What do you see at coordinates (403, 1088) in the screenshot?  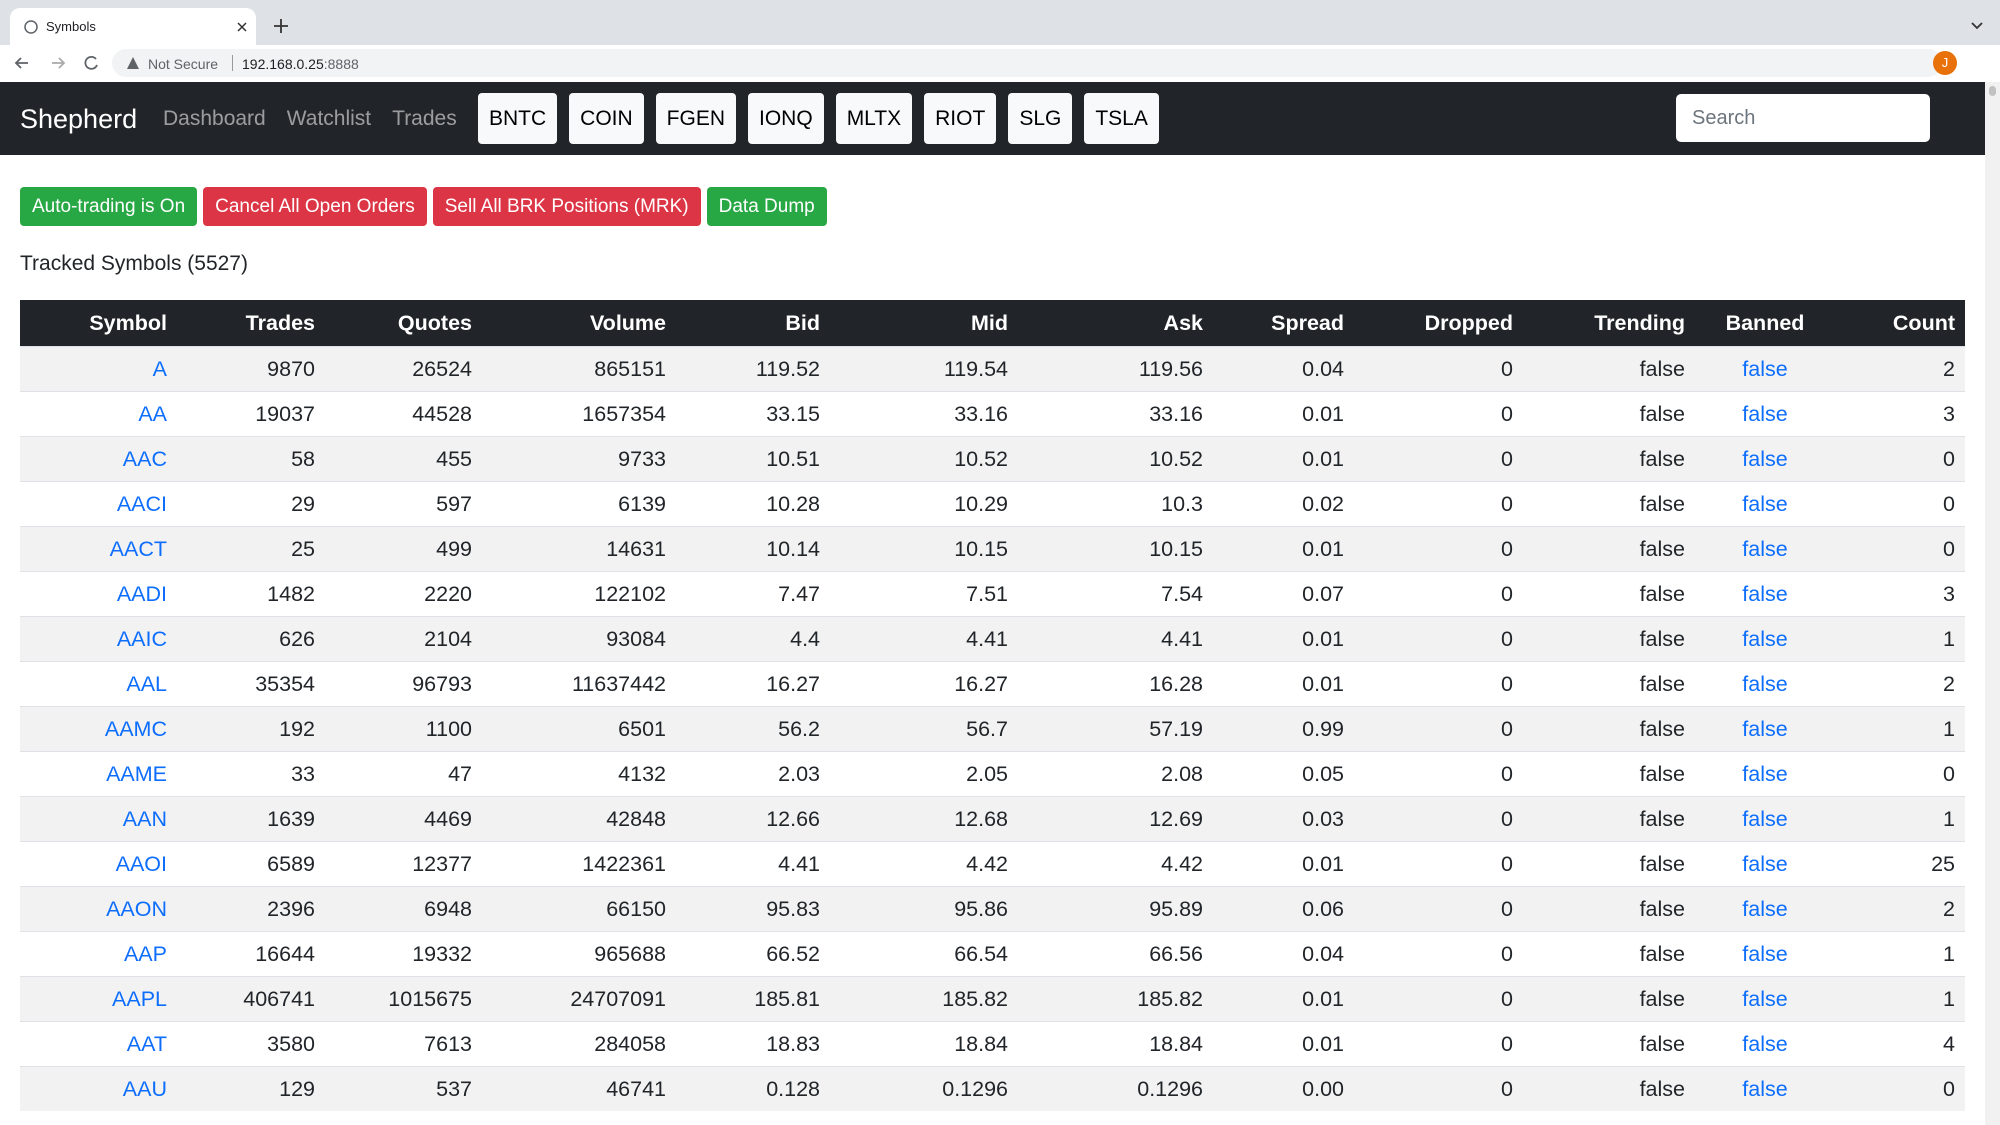 I see `cell: 537` at bounding box center [403, 1088].